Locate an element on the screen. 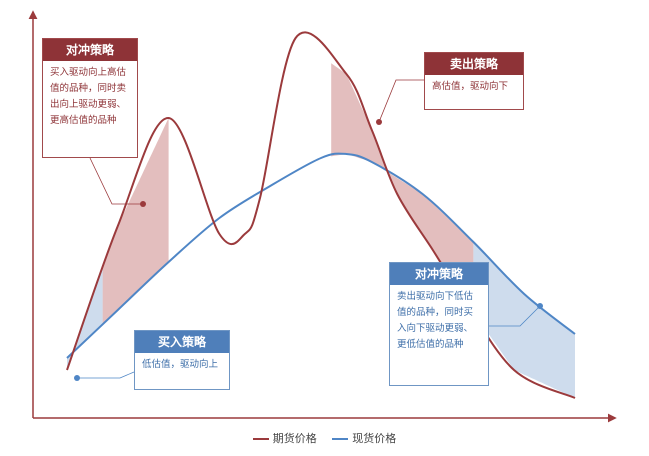 This screenshot has width=649, height=456. hedge-buy-leader is located at coordinates (116, 181).